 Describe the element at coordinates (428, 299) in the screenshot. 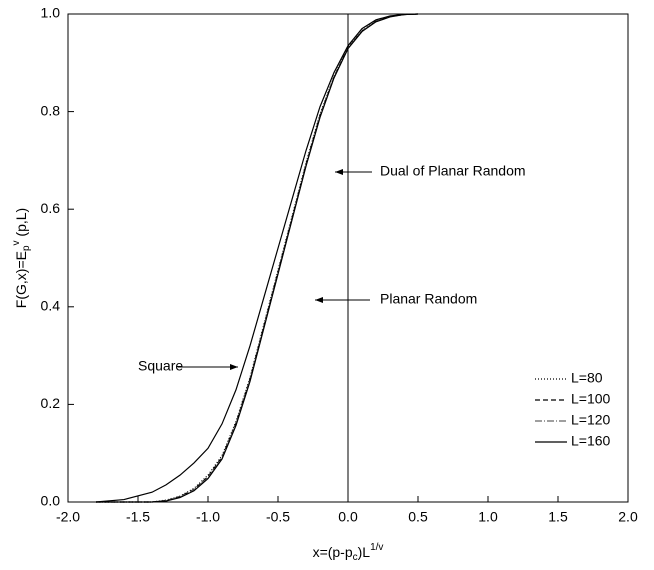

I see `annotation: Planar Random` at that location.